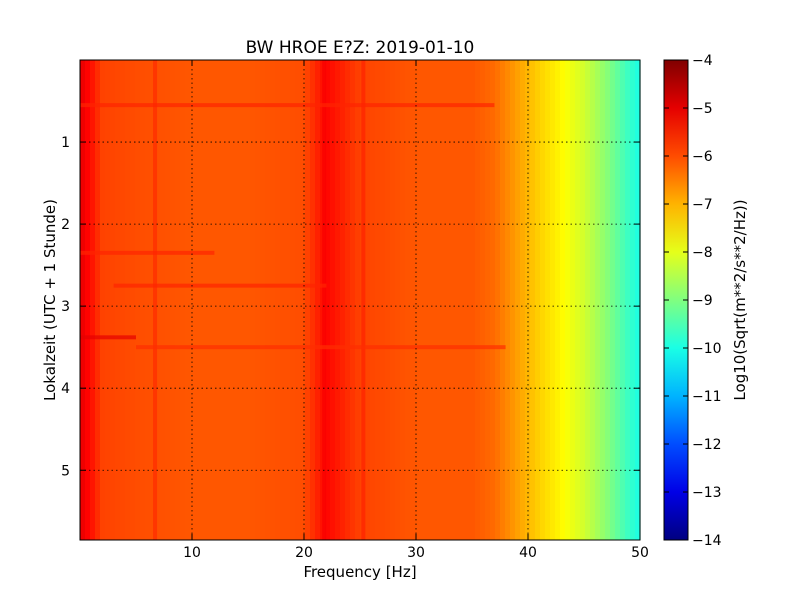  Describe the element at coordinates (707, 445) in the screenshot. I see `colorbar-tick-label: −12` at that location.